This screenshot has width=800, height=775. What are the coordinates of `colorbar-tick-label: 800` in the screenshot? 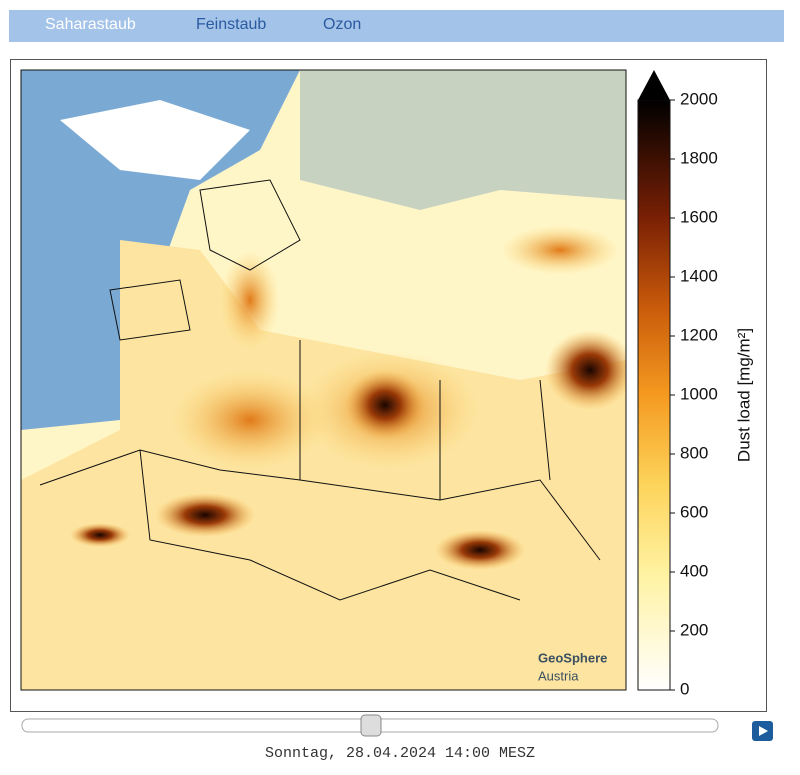 It's located at (694, 452).